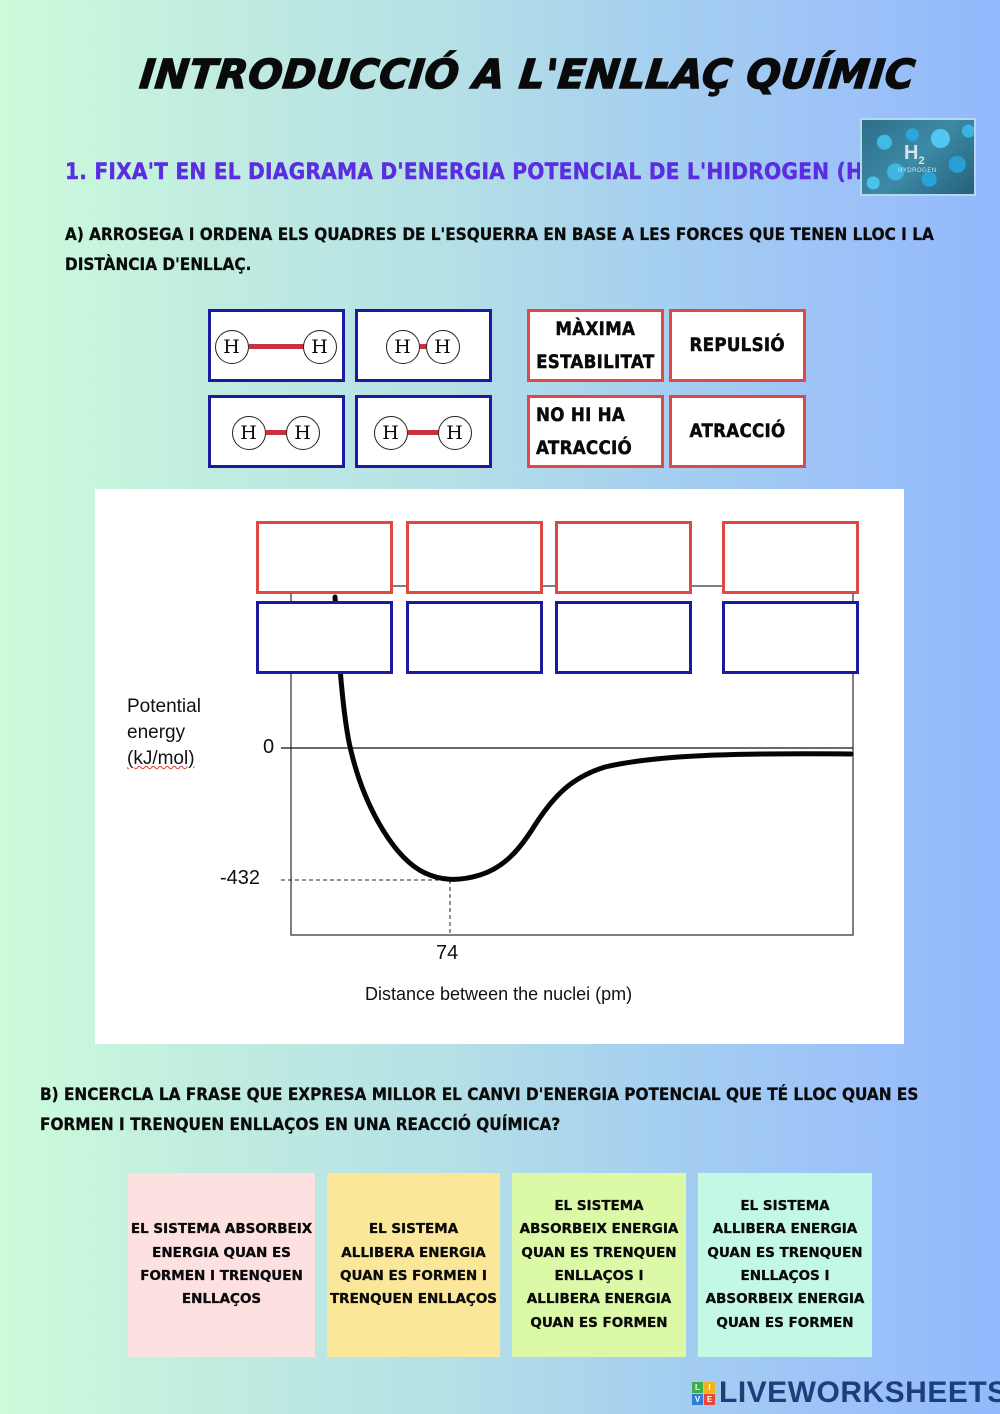  What do you see at coordinates (413, 1299) in the screenshot?
I see `option-text-line: TRENQUEN ENLLAÇOS` at bounding box center [413, 1299].